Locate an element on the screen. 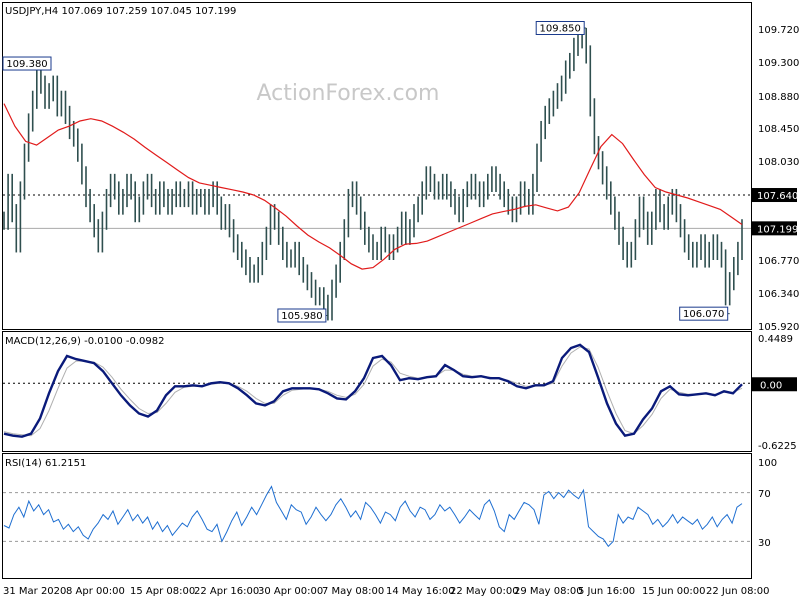 Image resolution: width=800 pixels, height=600 pixels. rsi-tick-label: 70 is located at coordinates (764, 494).